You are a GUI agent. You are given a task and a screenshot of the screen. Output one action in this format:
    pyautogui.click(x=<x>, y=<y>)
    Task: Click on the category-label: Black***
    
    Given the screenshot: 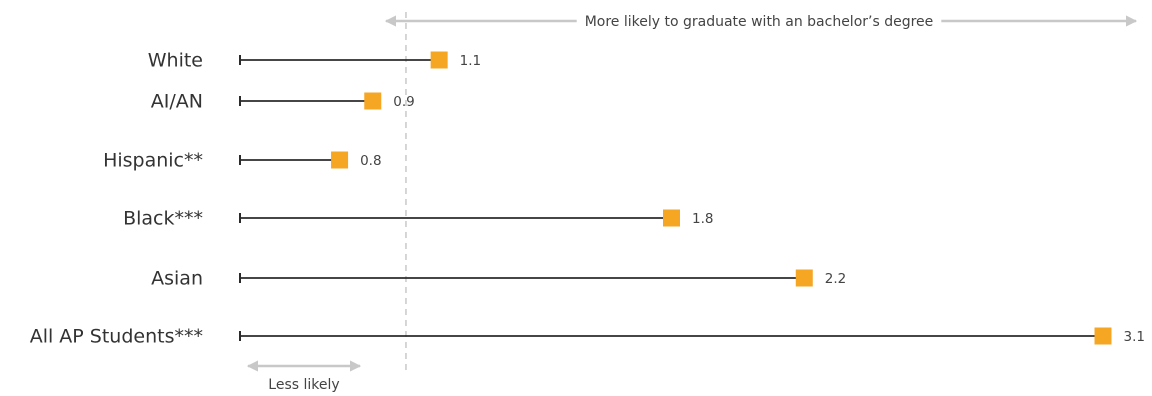 What is the action you would take?
    pyautogui.click(x=163, y=219)
    